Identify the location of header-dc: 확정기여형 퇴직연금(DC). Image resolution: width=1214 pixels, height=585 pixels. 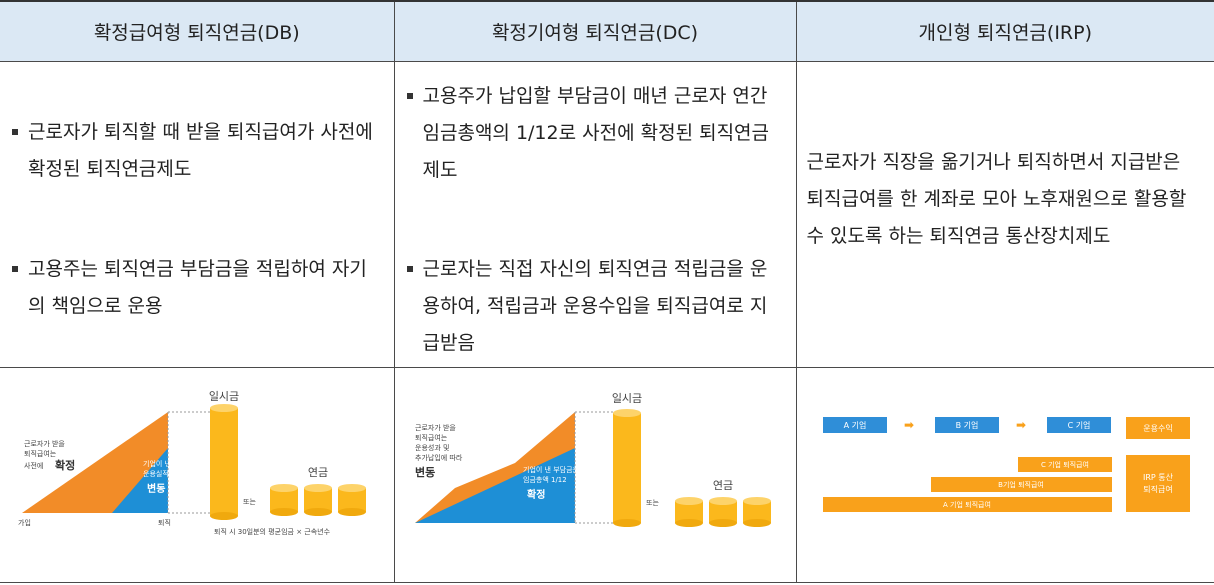
(595, 31).